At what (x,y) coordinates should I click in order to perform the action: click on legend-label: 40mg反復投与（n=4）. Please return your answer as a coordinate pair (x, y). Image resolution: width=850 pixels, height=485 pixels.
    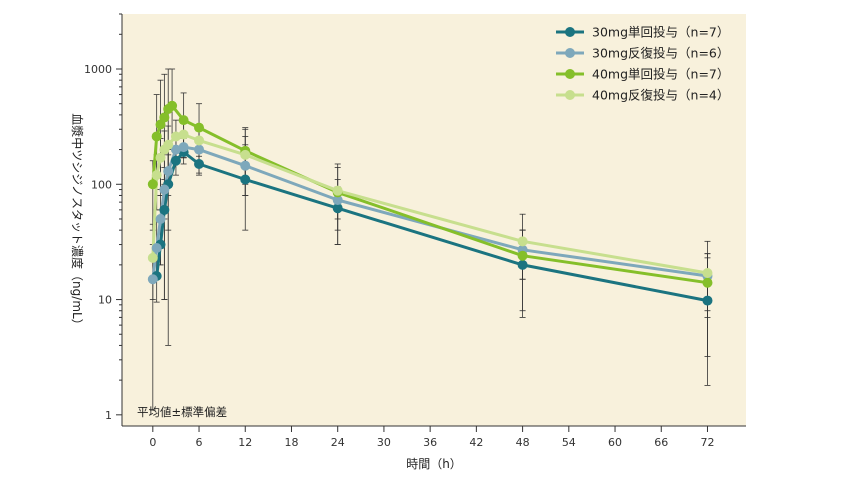
    Looking at the image, I should click on (660, 95).